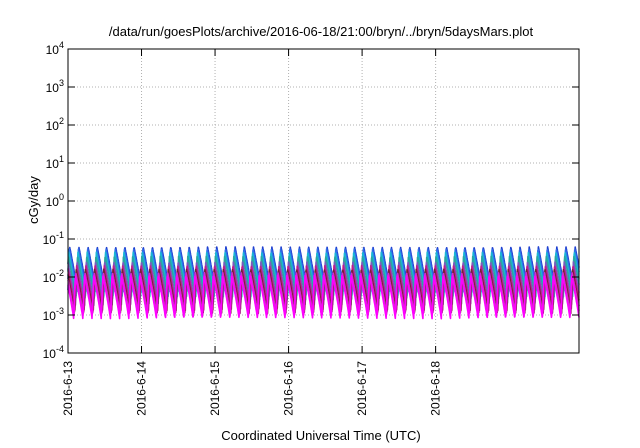 Image resolution: width=640 pixels, height=448 pixels. Describe the element at coordinates (289, 388) in the screenshot. I see `x-tick-label: 2016-6-16` at that location.